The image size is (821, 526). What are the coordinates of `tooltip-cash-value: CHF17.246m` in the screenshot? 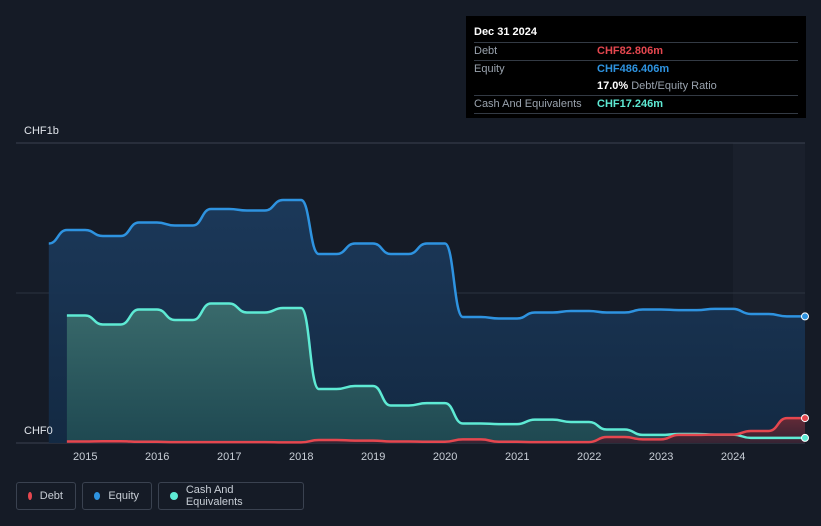 It's located at (630, 104).